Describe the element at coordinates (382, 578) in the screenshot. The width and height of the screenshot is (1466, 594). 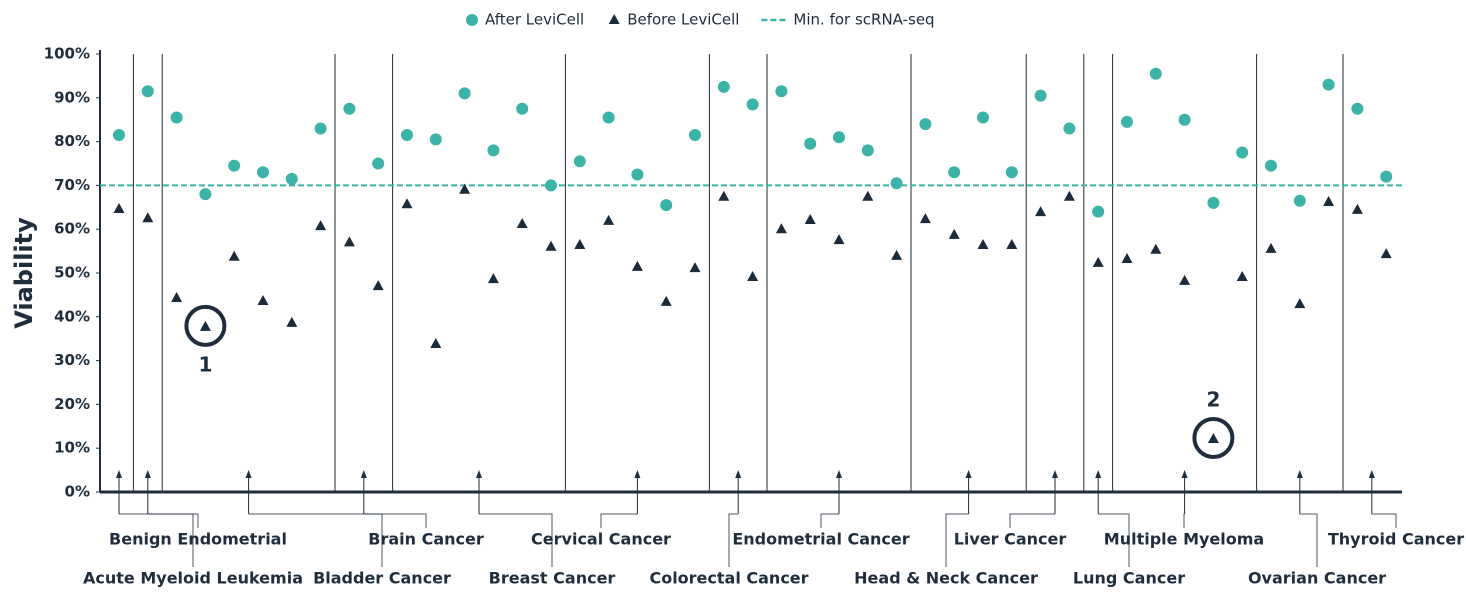
I see `category-label: Bladder Cancer` at that location.